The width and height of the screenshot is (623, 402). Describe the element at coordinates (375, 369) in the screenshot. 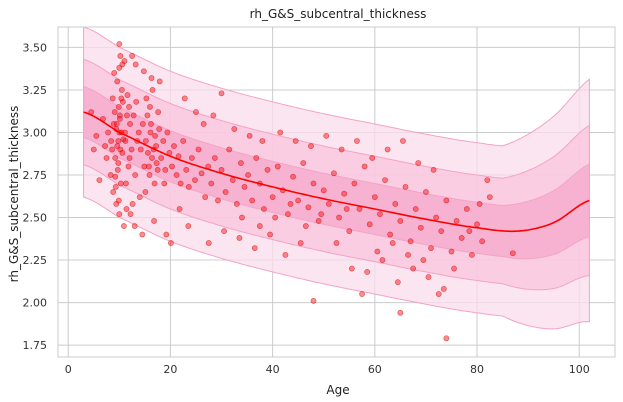

I see `x-tick-label: 60` at that location.